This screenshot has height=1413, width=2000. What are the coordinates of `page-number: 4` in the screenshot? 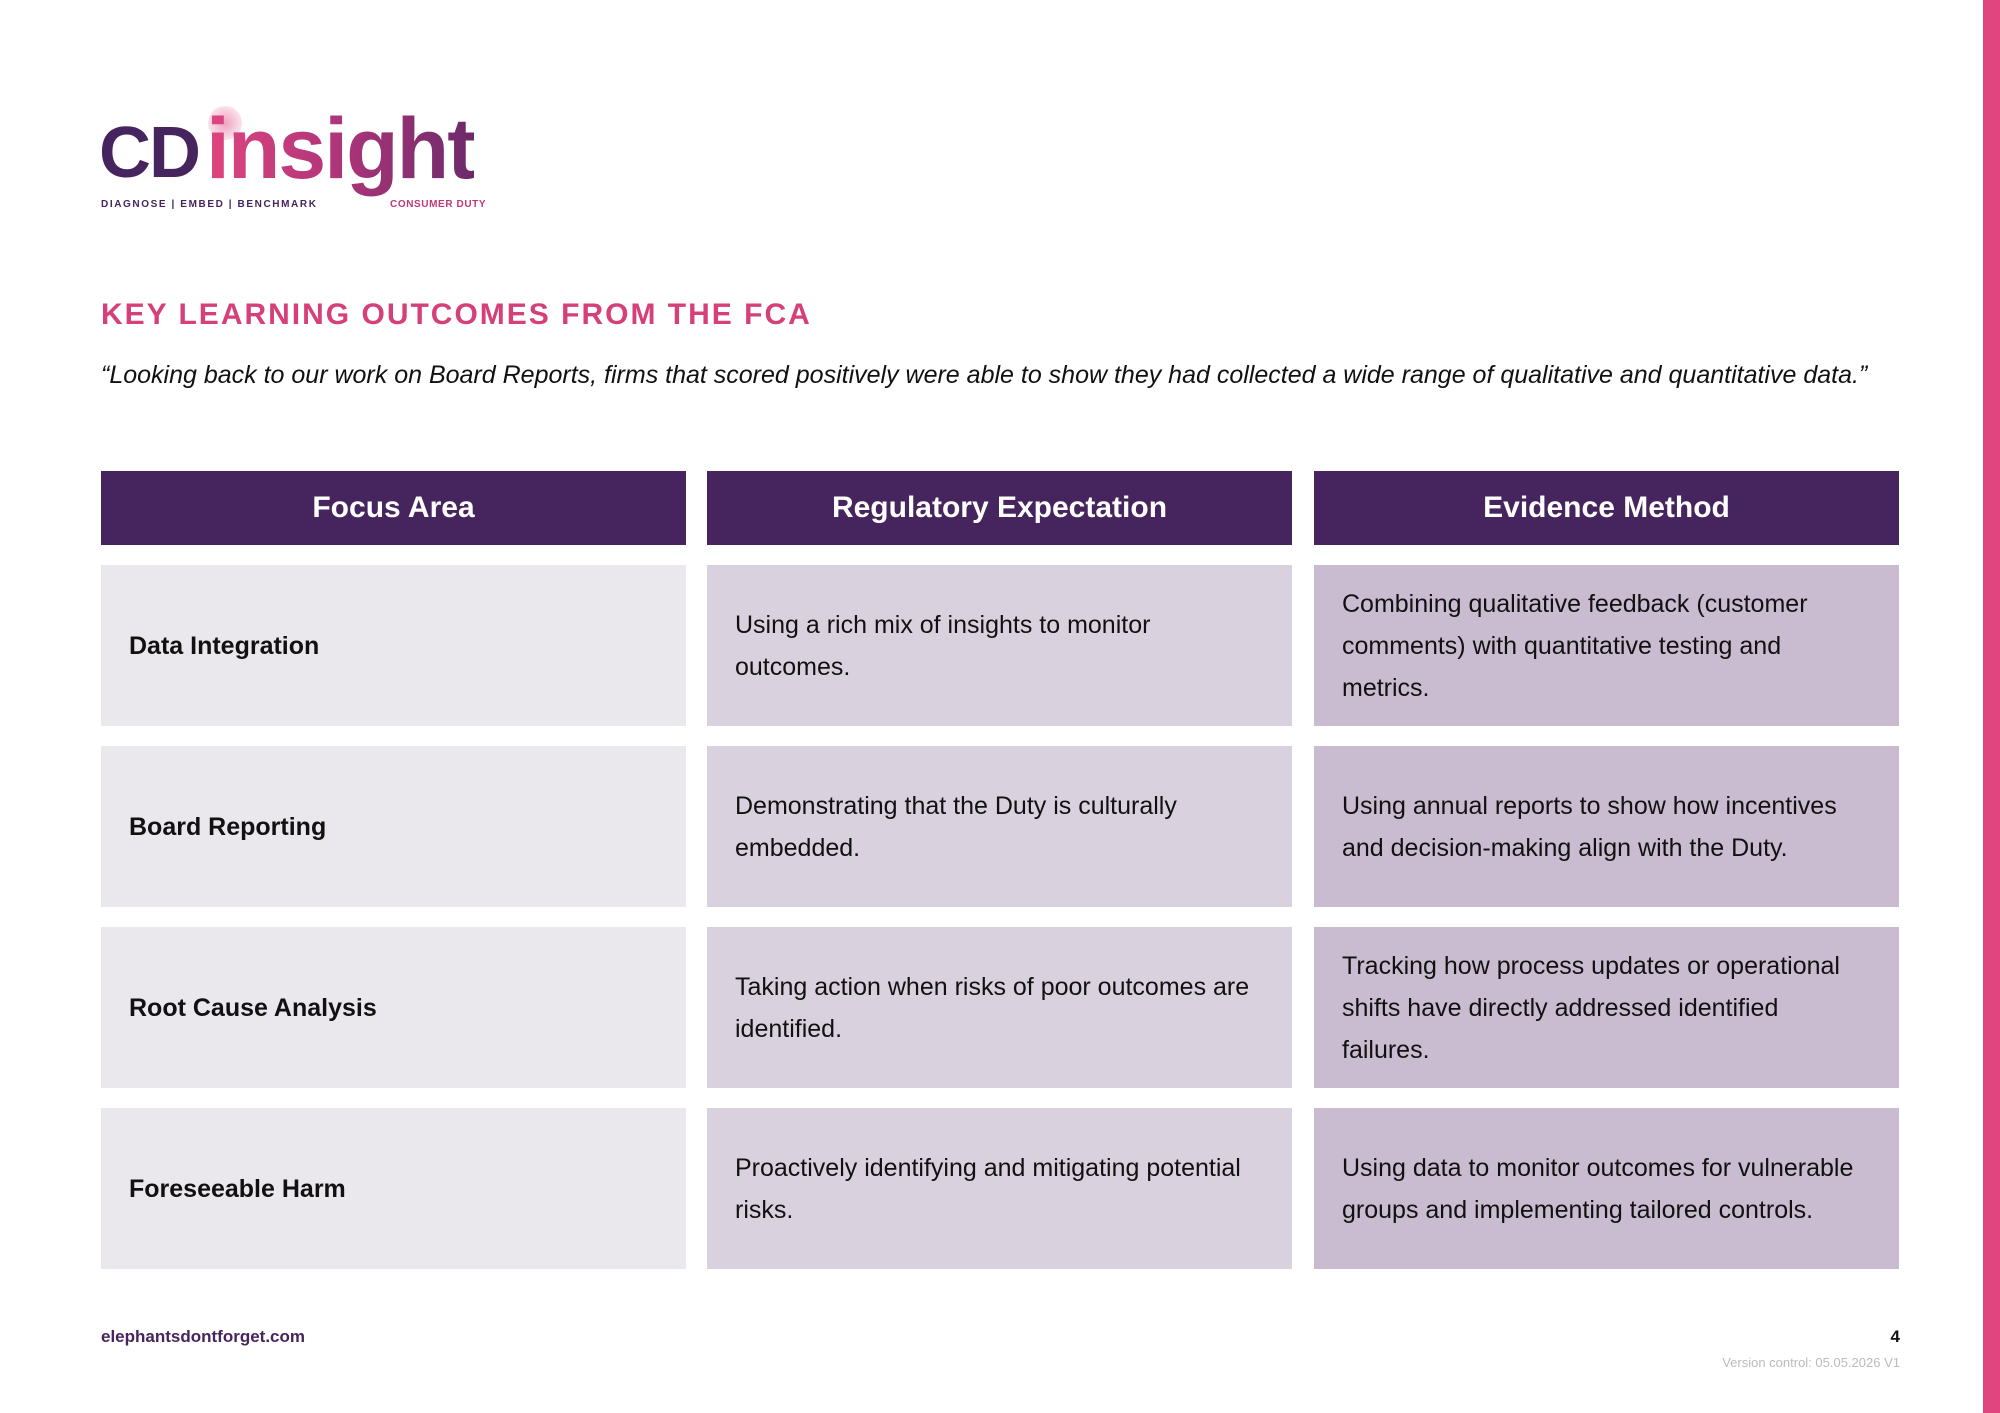 It's located at (1895, 1336).